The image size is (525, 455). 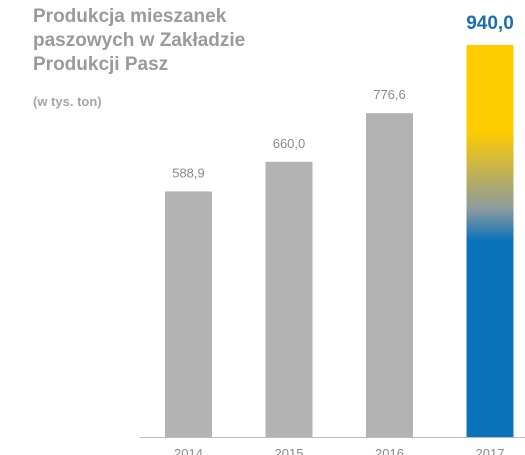 I want to click on data-label: 660,0, so click(x=289, y=143).